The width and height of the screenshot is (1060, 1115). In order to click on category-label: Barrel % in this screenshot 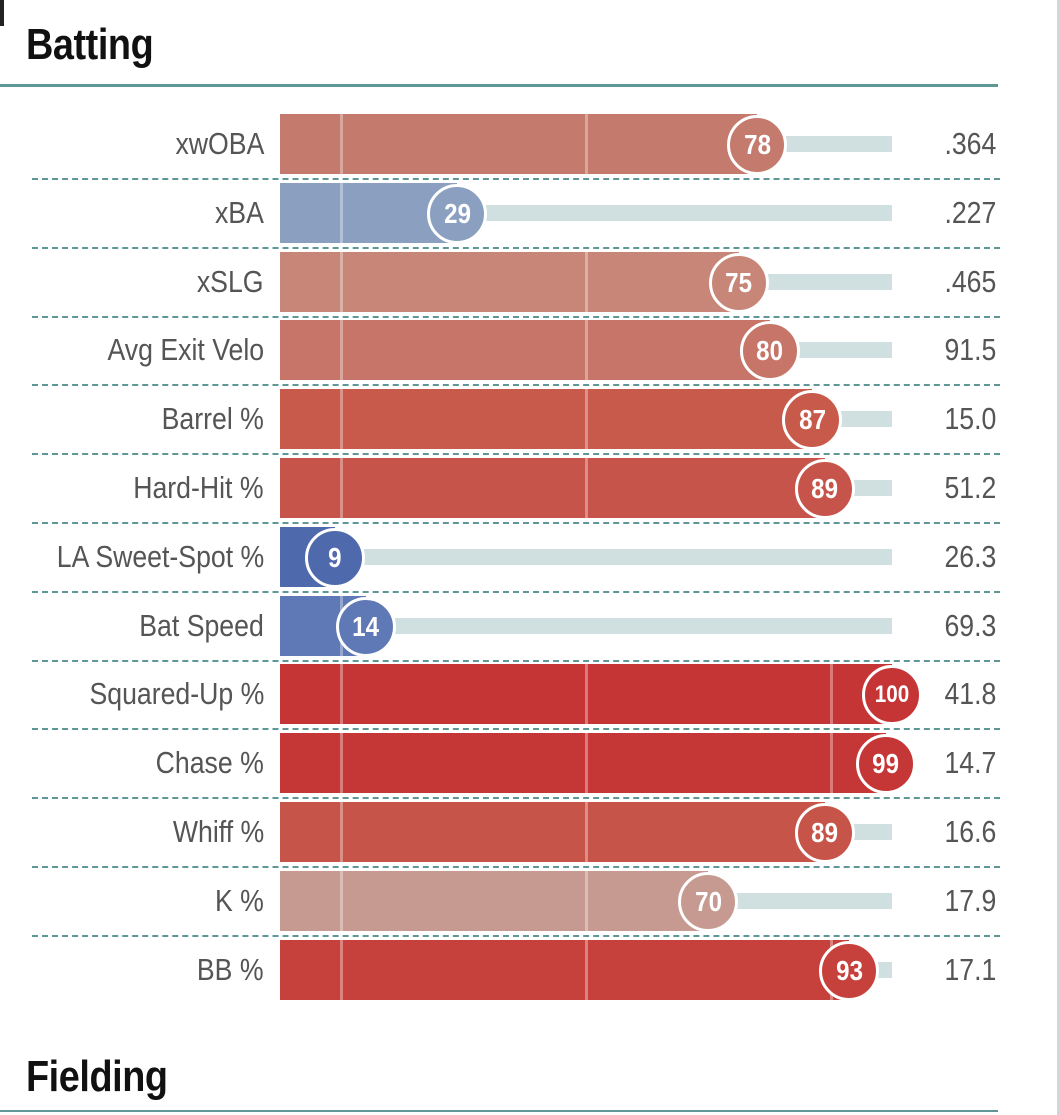, I will do `click(212, 418)`.